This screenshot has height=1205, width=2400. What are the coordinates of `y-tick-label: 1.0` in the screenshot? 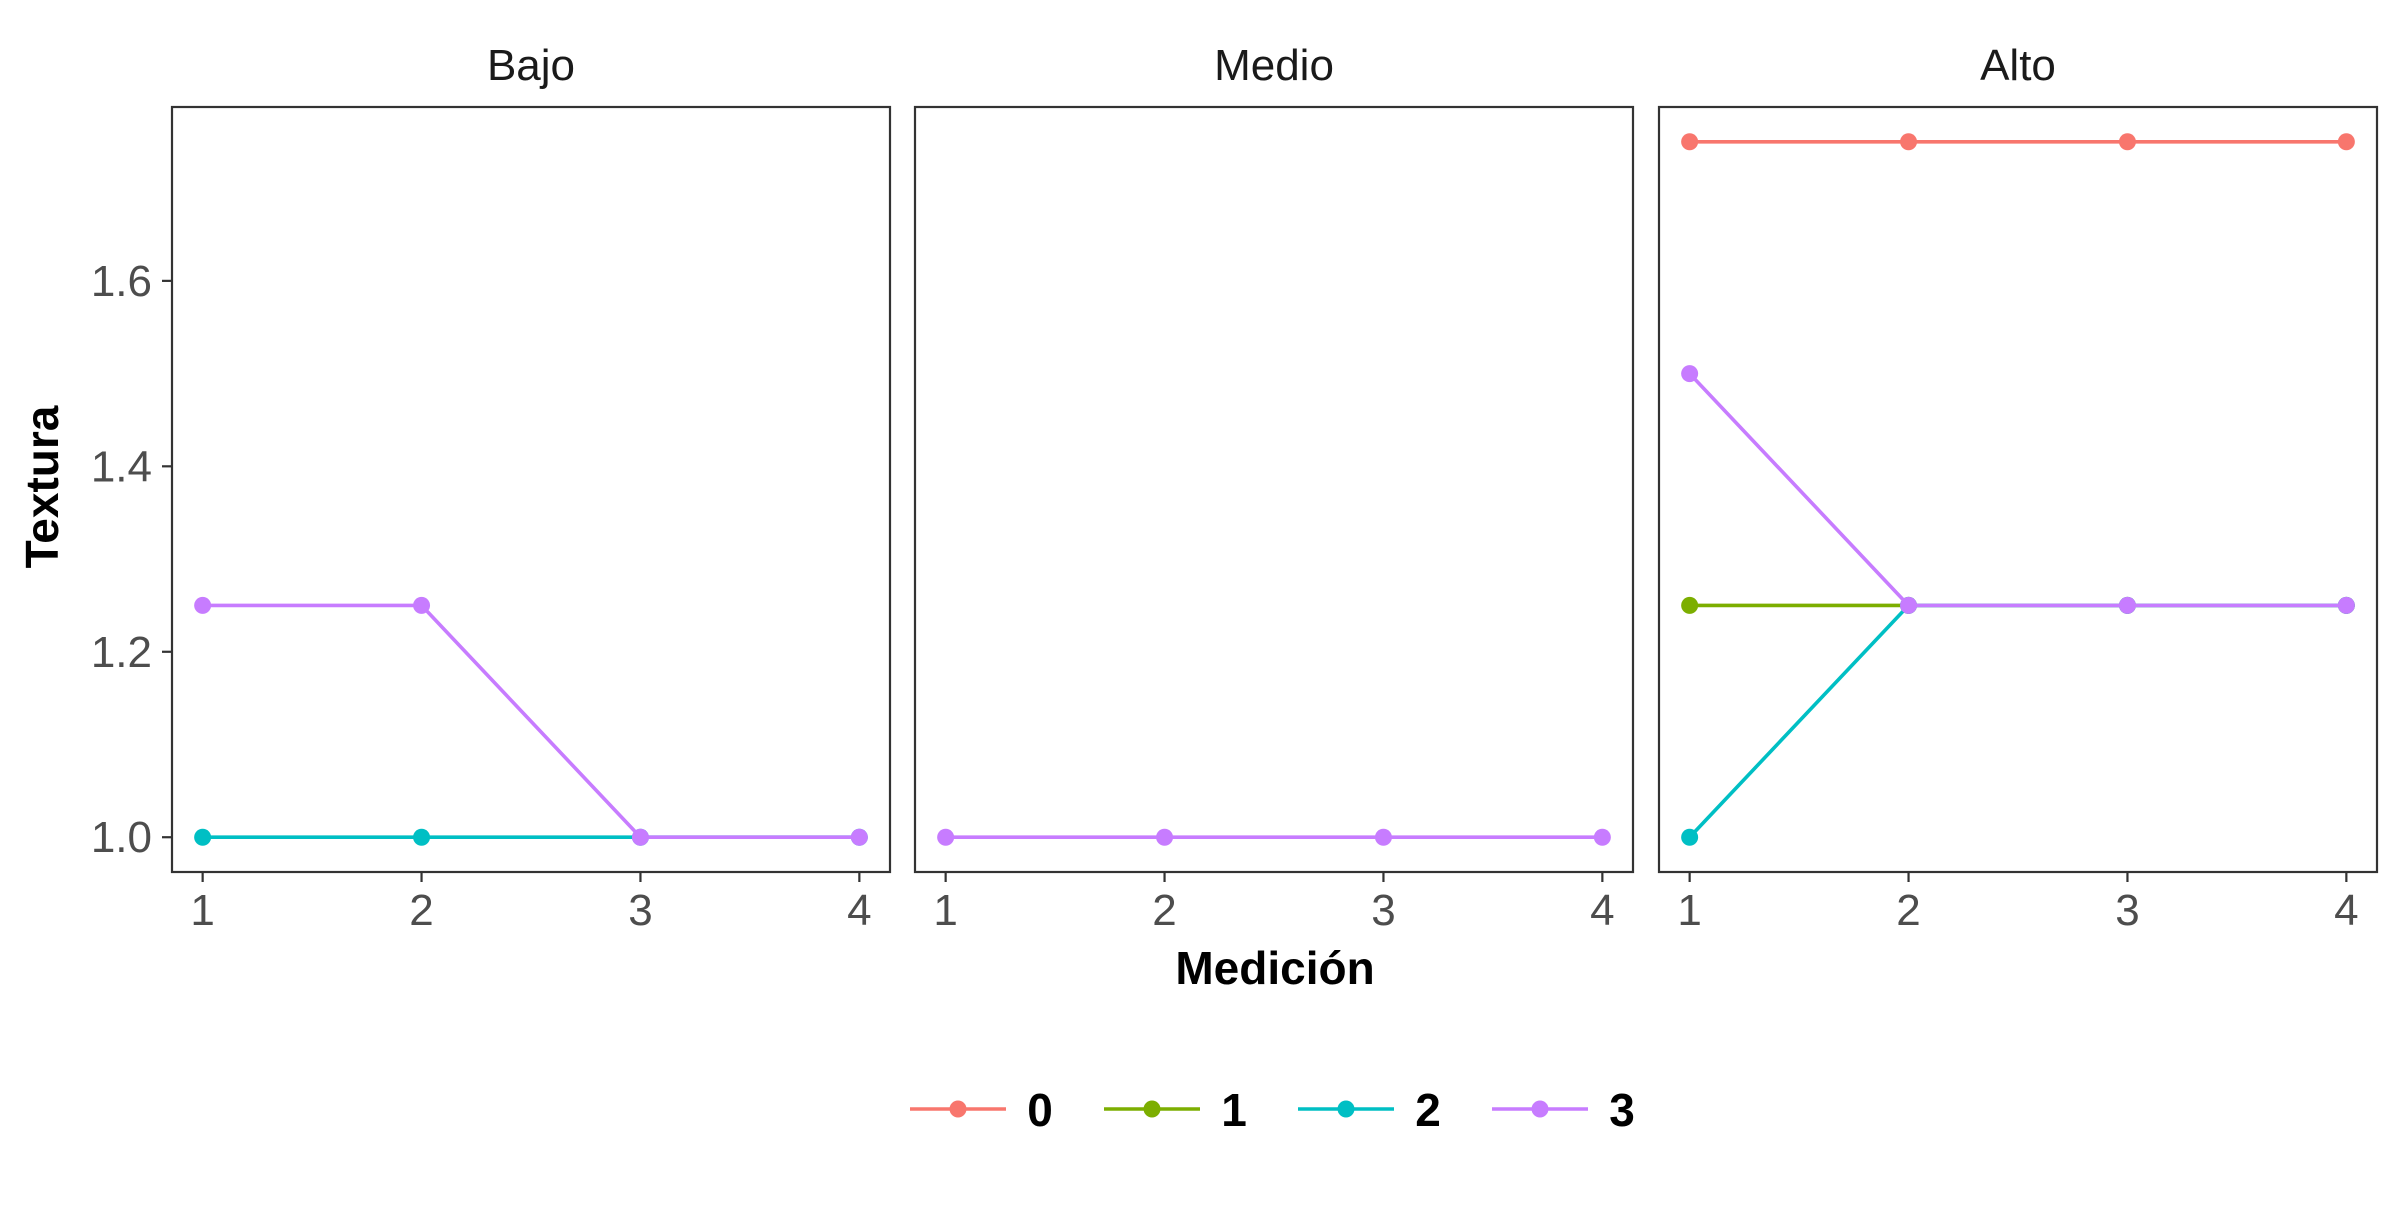 It's located at (121, 837).